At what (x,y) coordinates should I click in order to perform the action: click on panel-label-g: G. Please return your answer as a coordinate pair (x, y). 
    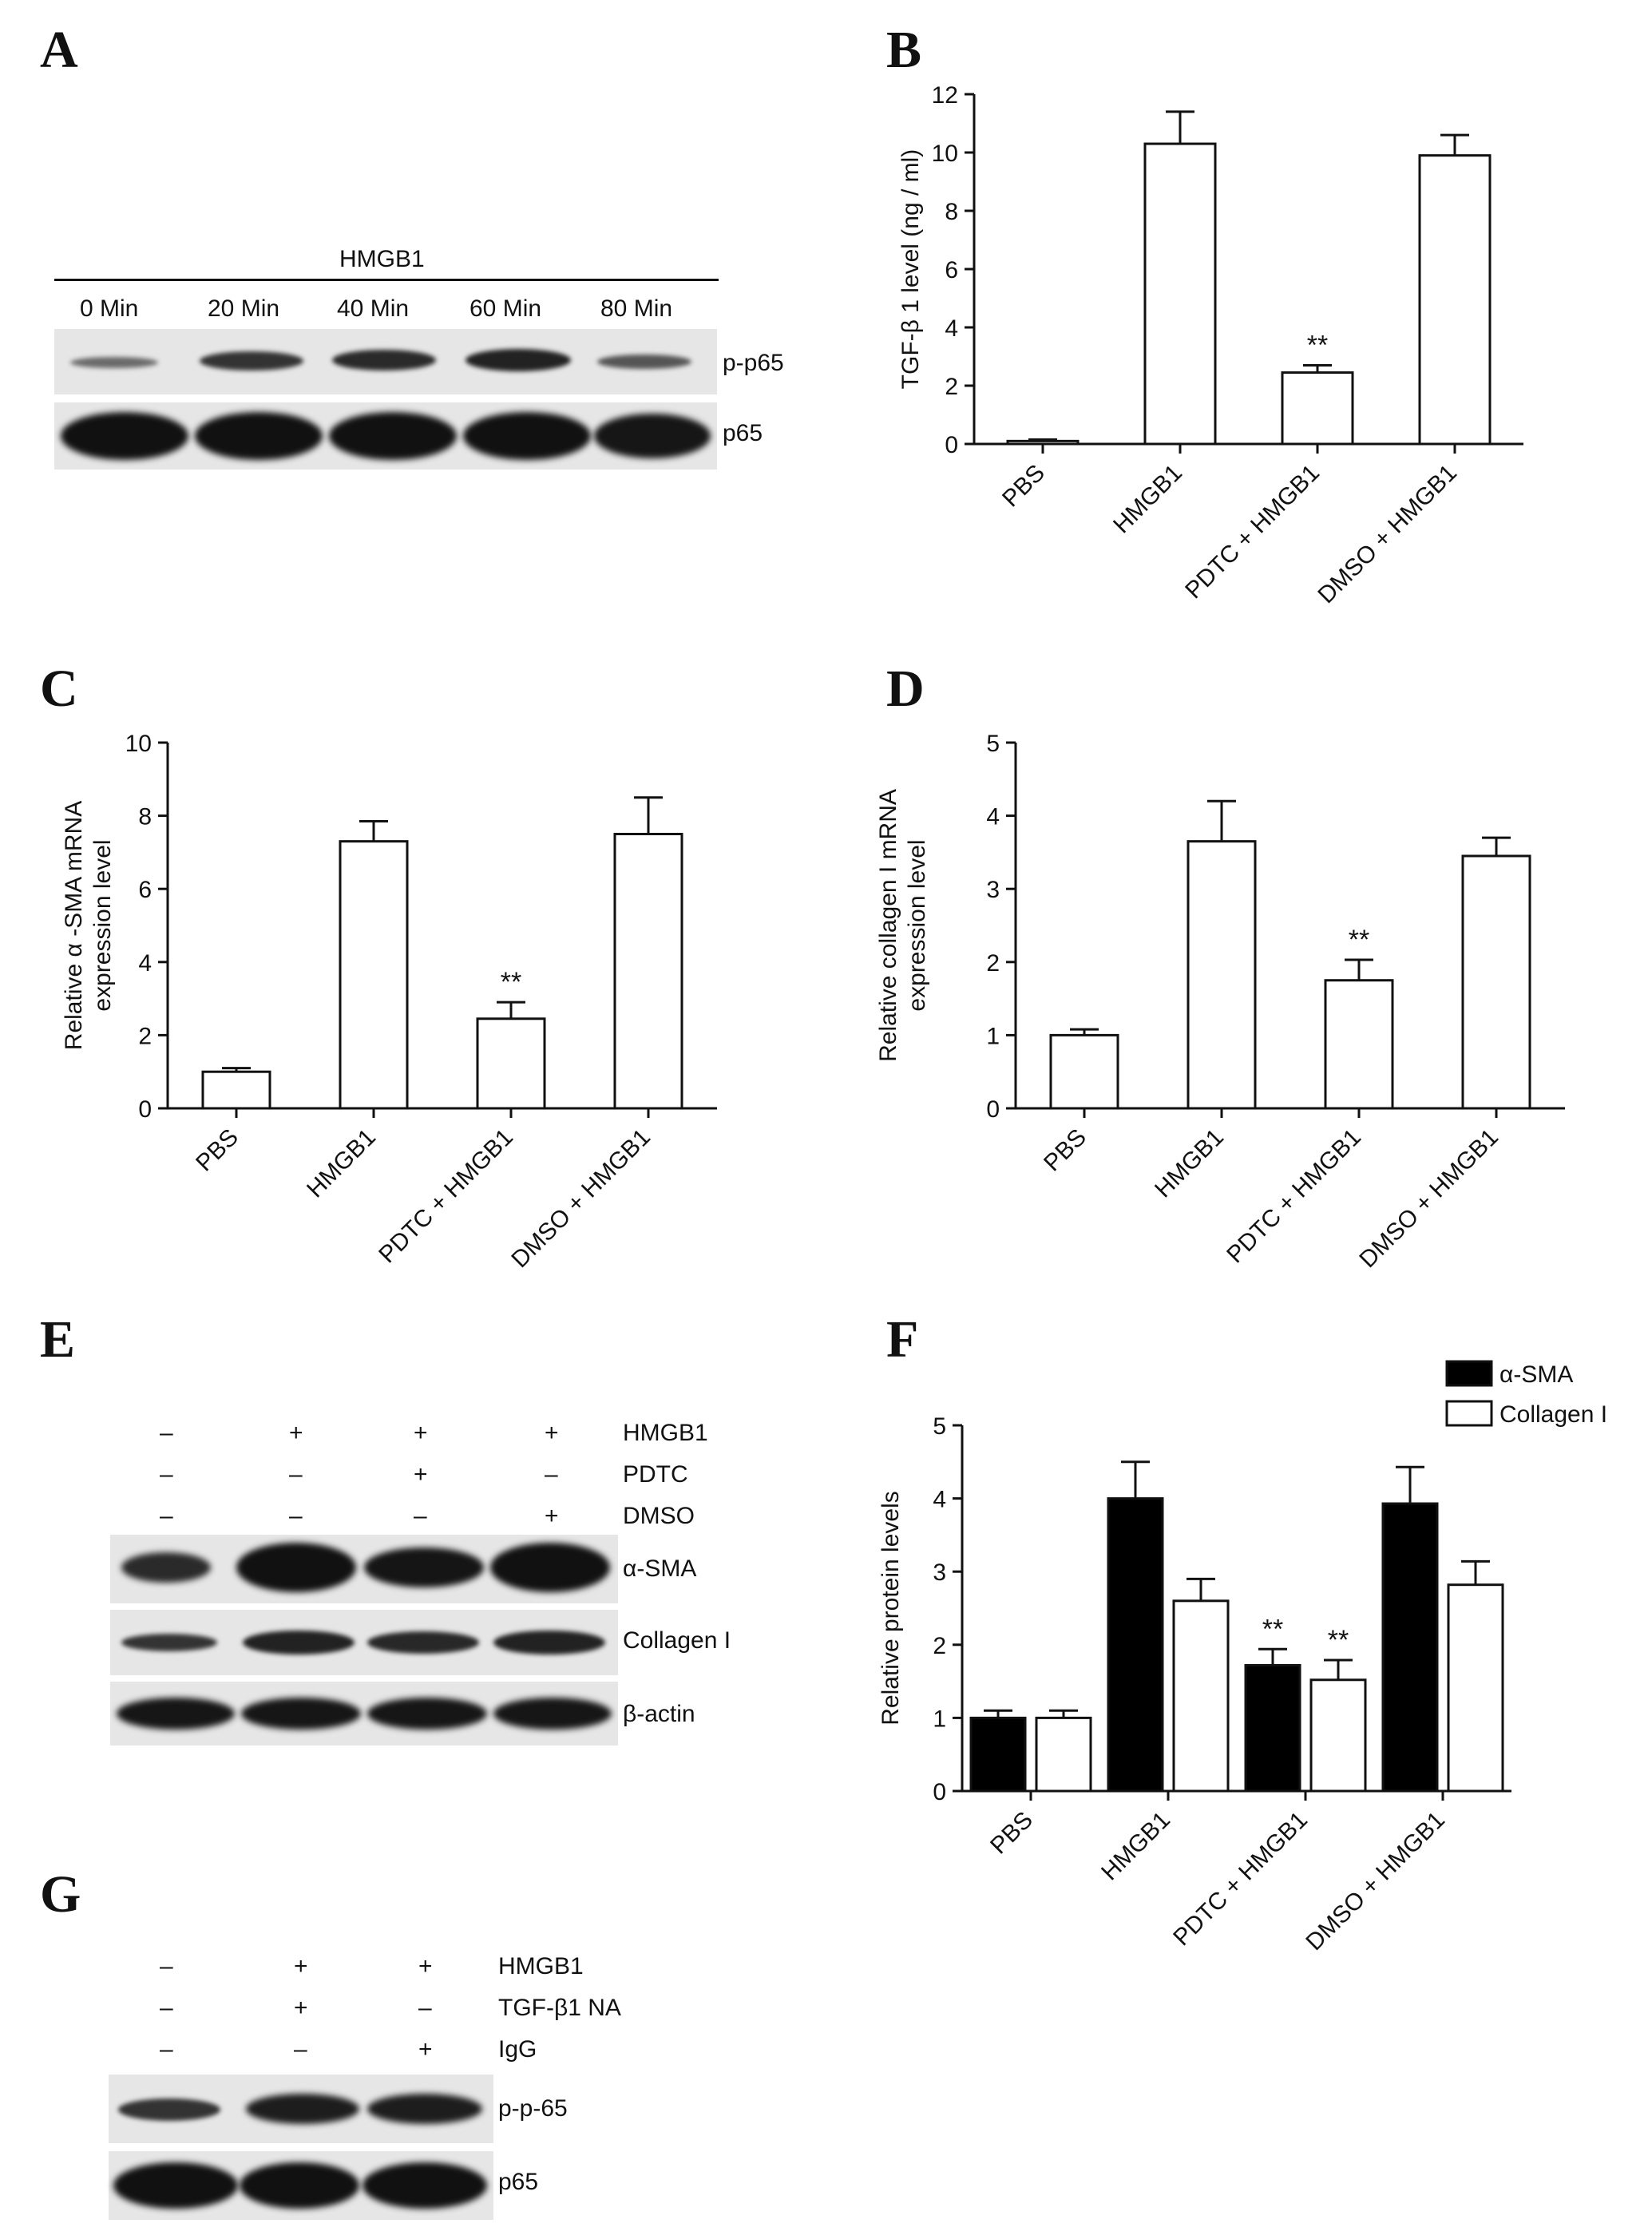
    Looking at the image, I should click on (61, 1894).